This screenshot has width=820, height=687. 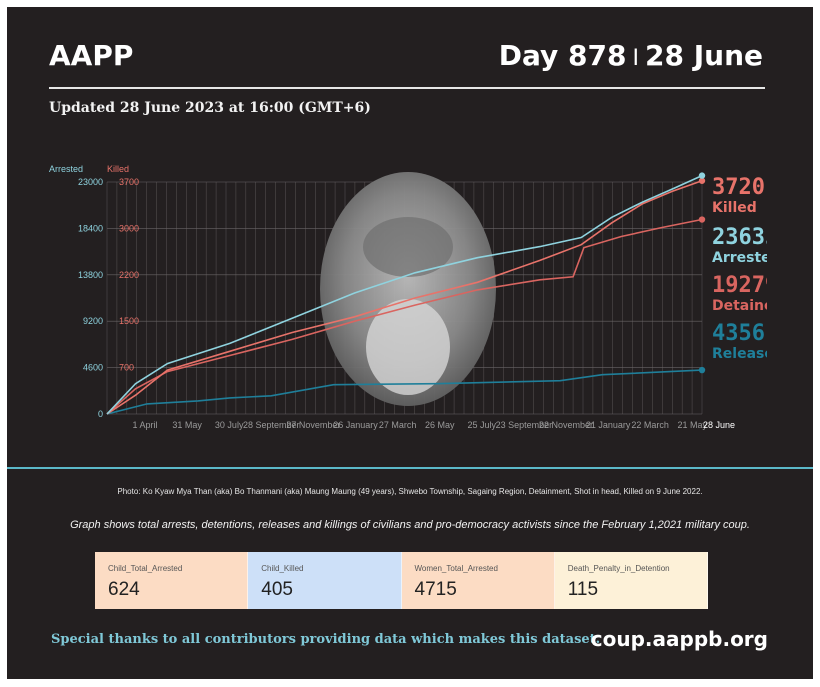 I want to click on x-axis-tick: 22 November, so click(x=566, y=425).